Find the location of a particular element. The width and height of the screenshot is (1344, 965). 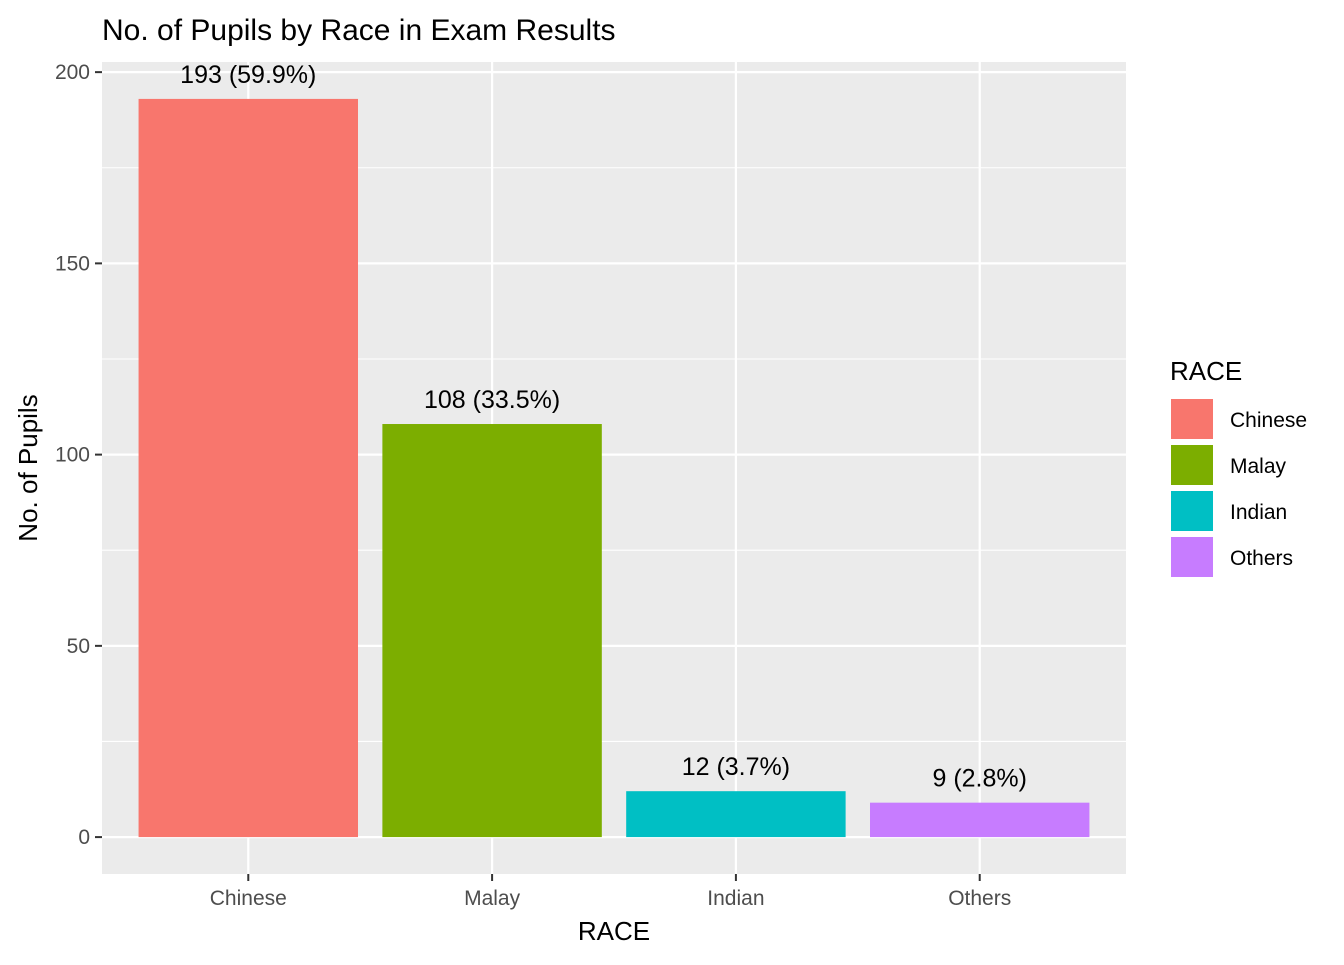

x-tick-label-chinese: Chinese is located at coordinates (248, 898).